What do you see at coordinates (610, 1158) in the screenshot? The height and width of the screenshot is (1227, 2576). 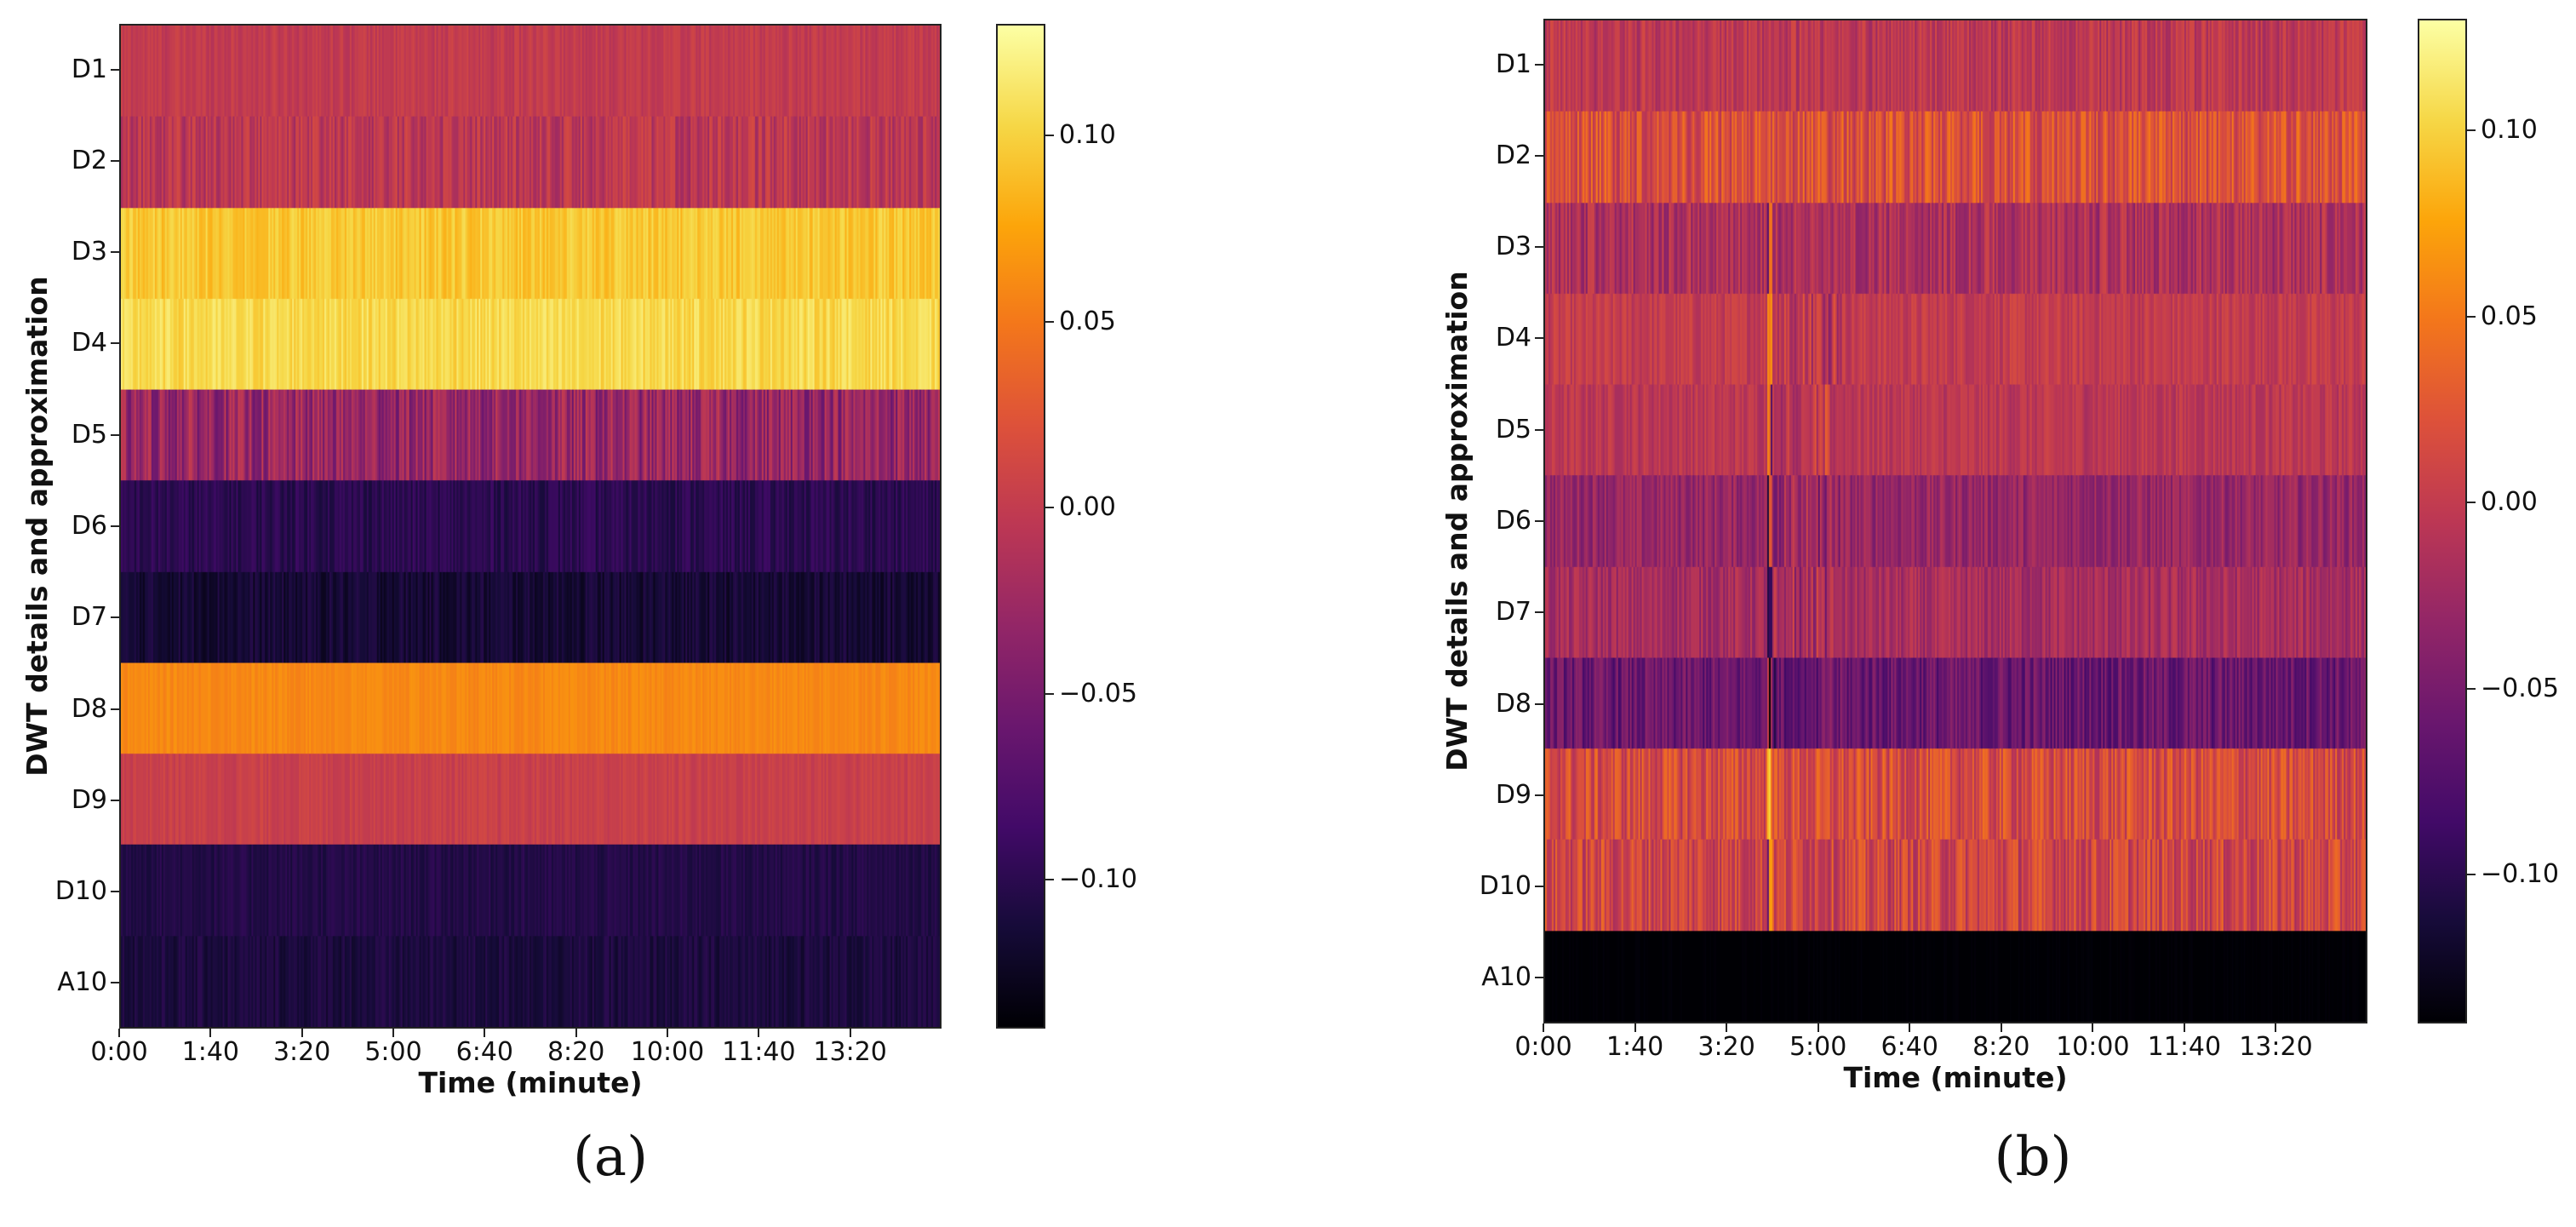 I see `panel-caption: (a)` at bounding box center [610, 1158].